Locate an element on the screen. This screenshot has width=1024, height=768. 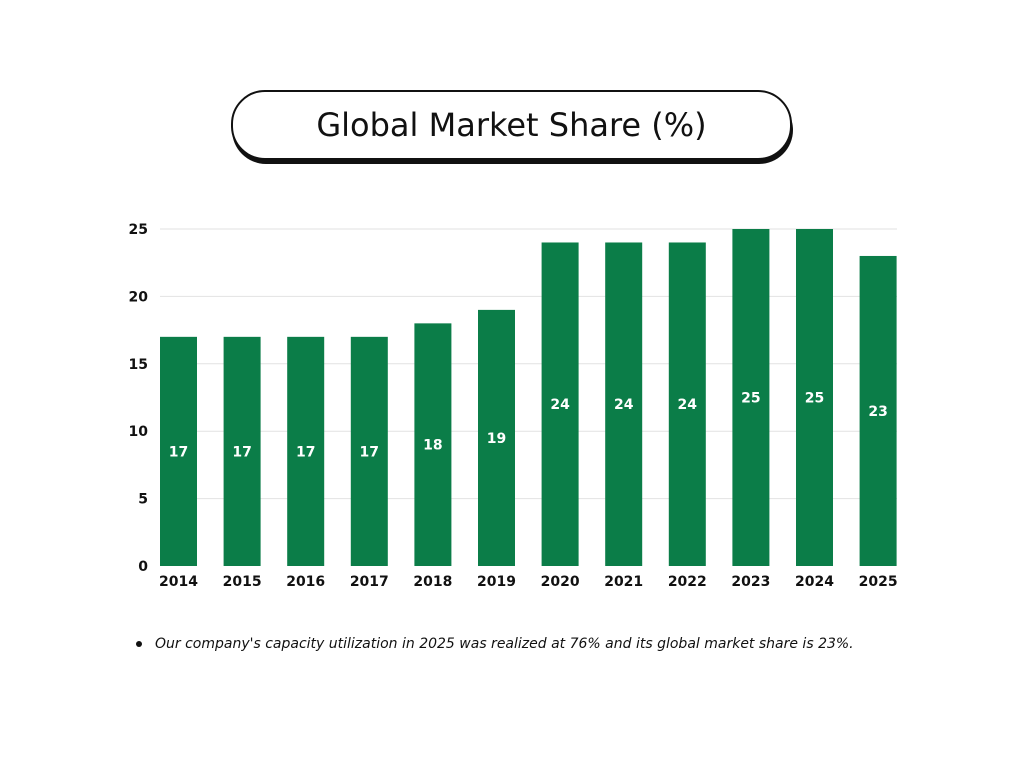
bar-2023 is located at coordinates (751, 397).